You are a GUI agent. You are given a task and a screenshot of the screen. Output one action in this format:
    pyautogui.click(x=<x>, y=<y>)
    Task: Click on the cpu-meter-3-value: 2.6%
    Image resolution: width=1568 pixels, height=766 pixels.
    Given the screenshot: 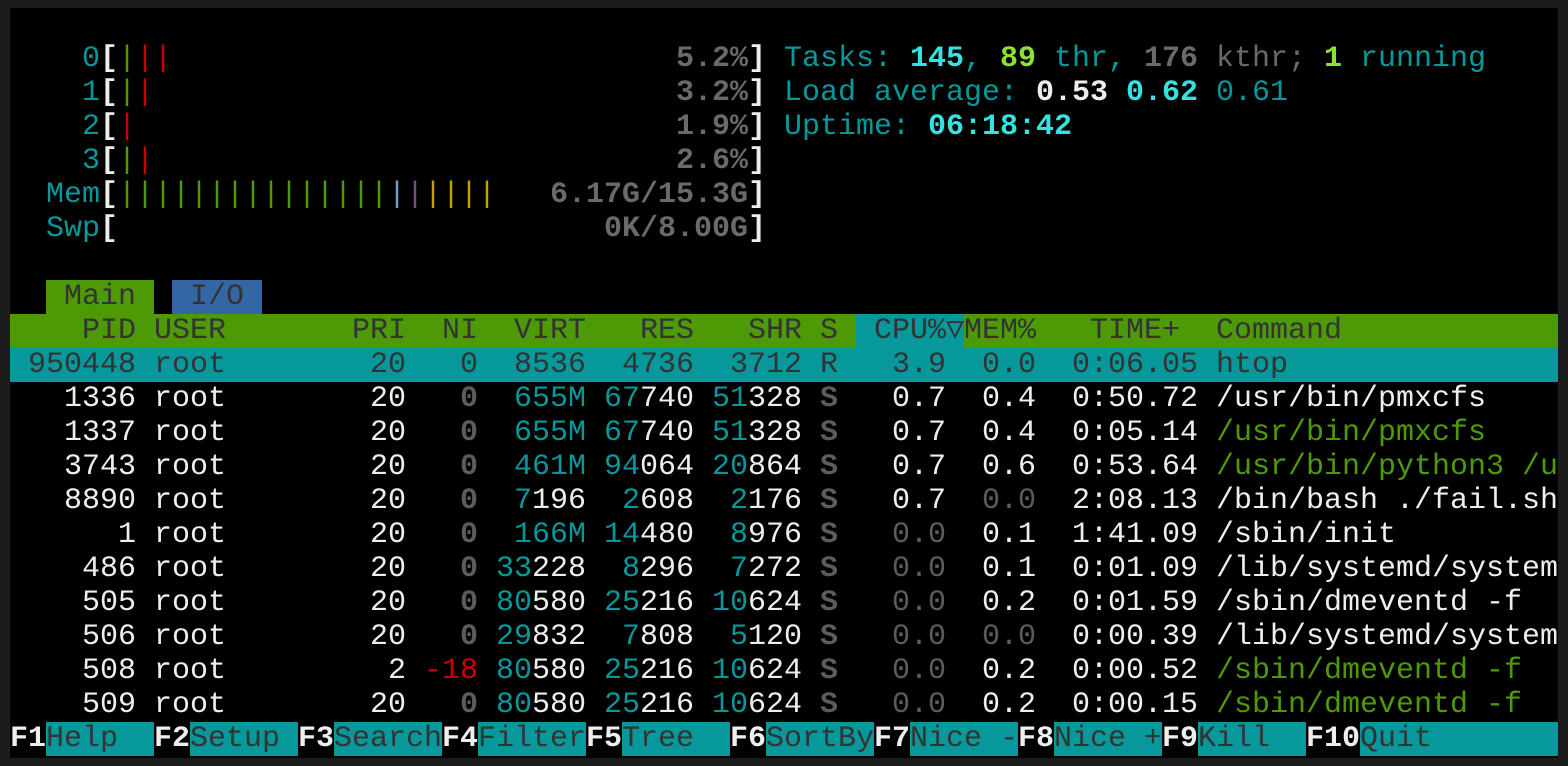 What is the action you would take?
    pyautogui.click(x=712, y=161)
    